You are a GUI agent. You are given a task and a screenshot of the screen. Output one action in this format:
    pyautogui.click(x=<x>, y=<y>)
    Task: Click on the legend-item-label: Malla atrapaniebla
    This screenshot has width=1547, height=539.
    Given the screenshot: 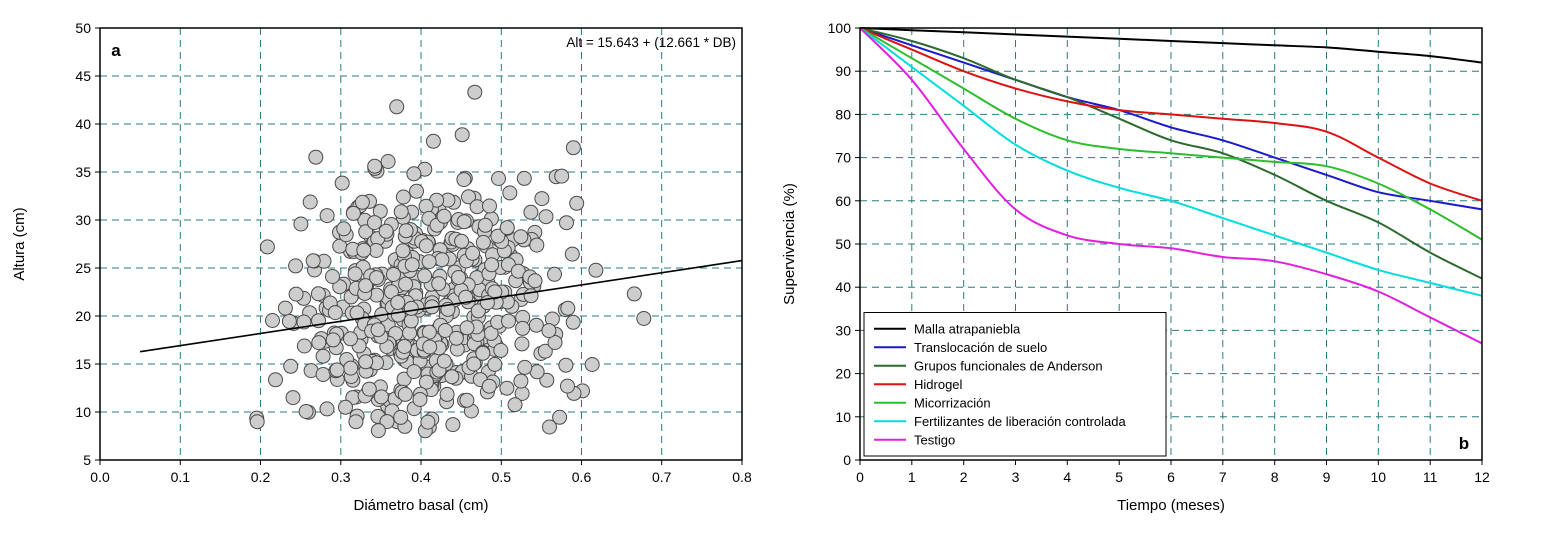 What is the action you would take?
    pyautogui.click(x=967, y=328)
    